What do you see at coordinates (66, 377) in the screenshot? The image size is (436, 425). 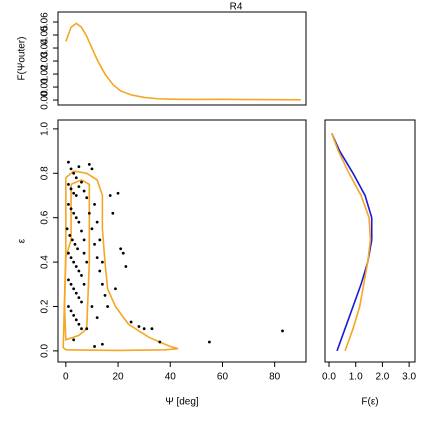 I see `x-tick-label: 0` at bounding box center [66, 377].